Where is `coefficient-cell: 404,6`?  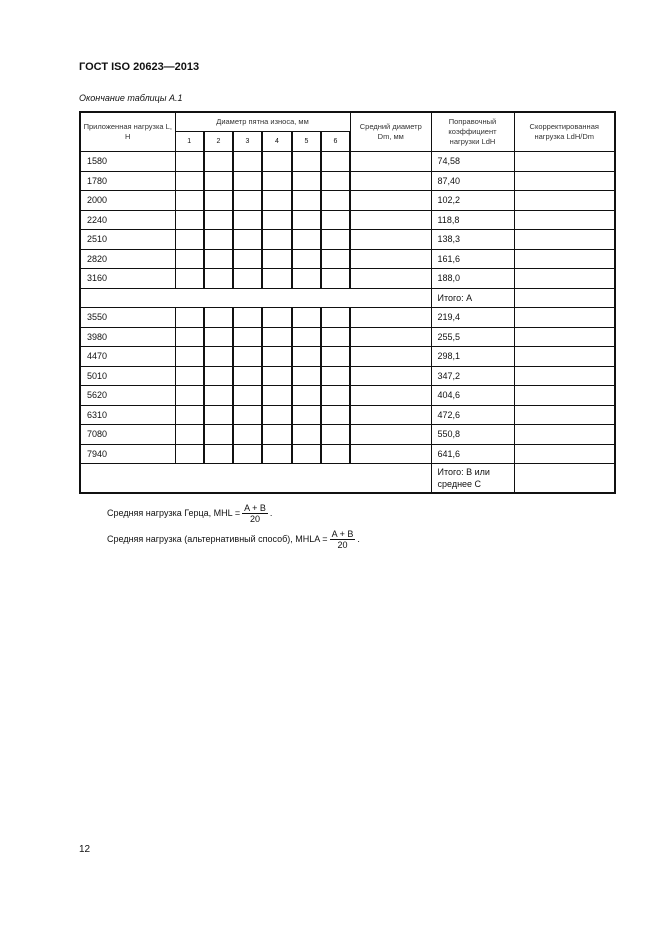 coefficient-cell: 404,6 is located at coordinates (472, 395).